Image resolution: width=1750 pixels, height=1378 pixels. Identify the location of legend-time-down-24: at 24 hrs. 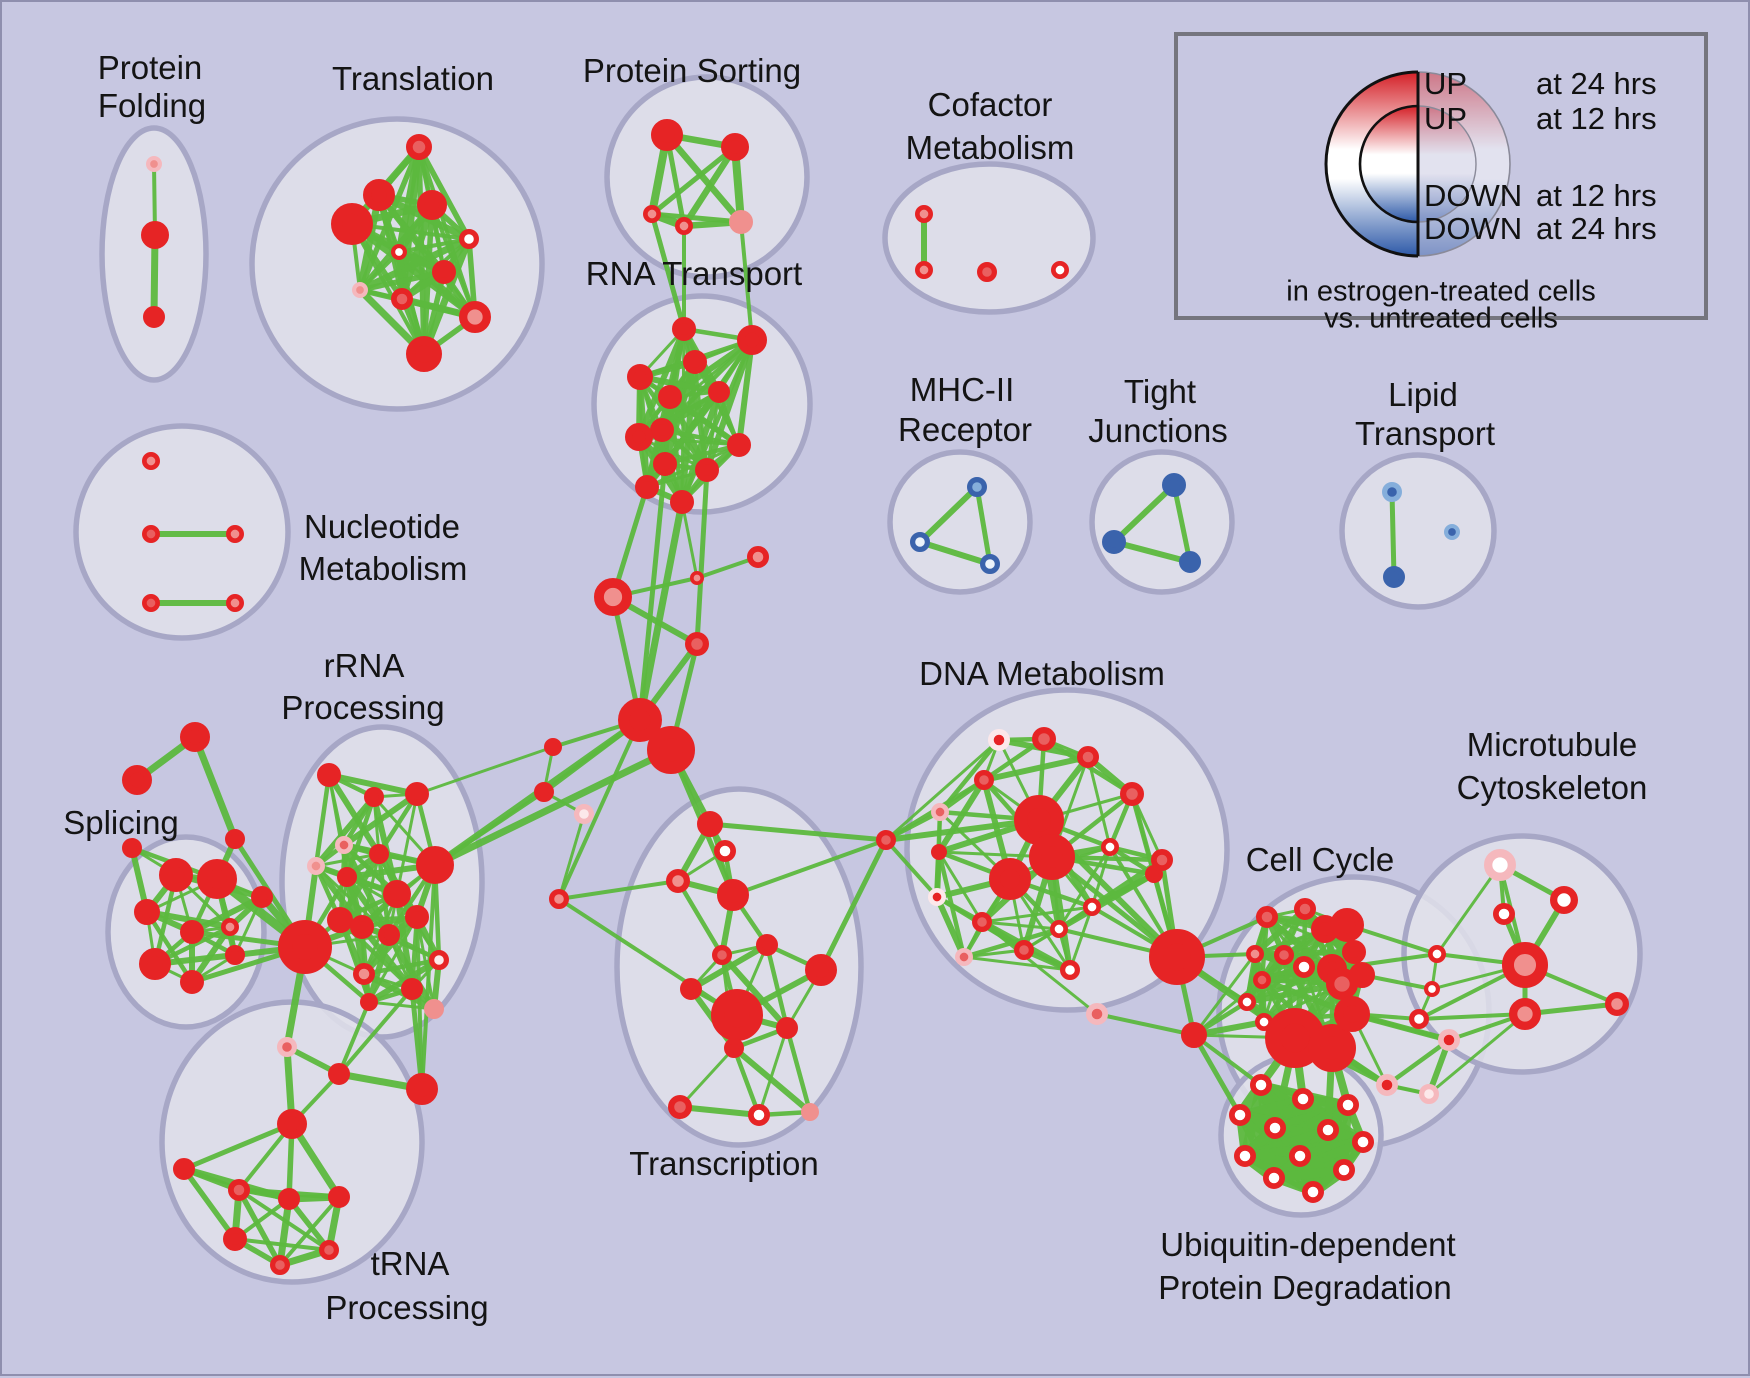
(1596, 228).